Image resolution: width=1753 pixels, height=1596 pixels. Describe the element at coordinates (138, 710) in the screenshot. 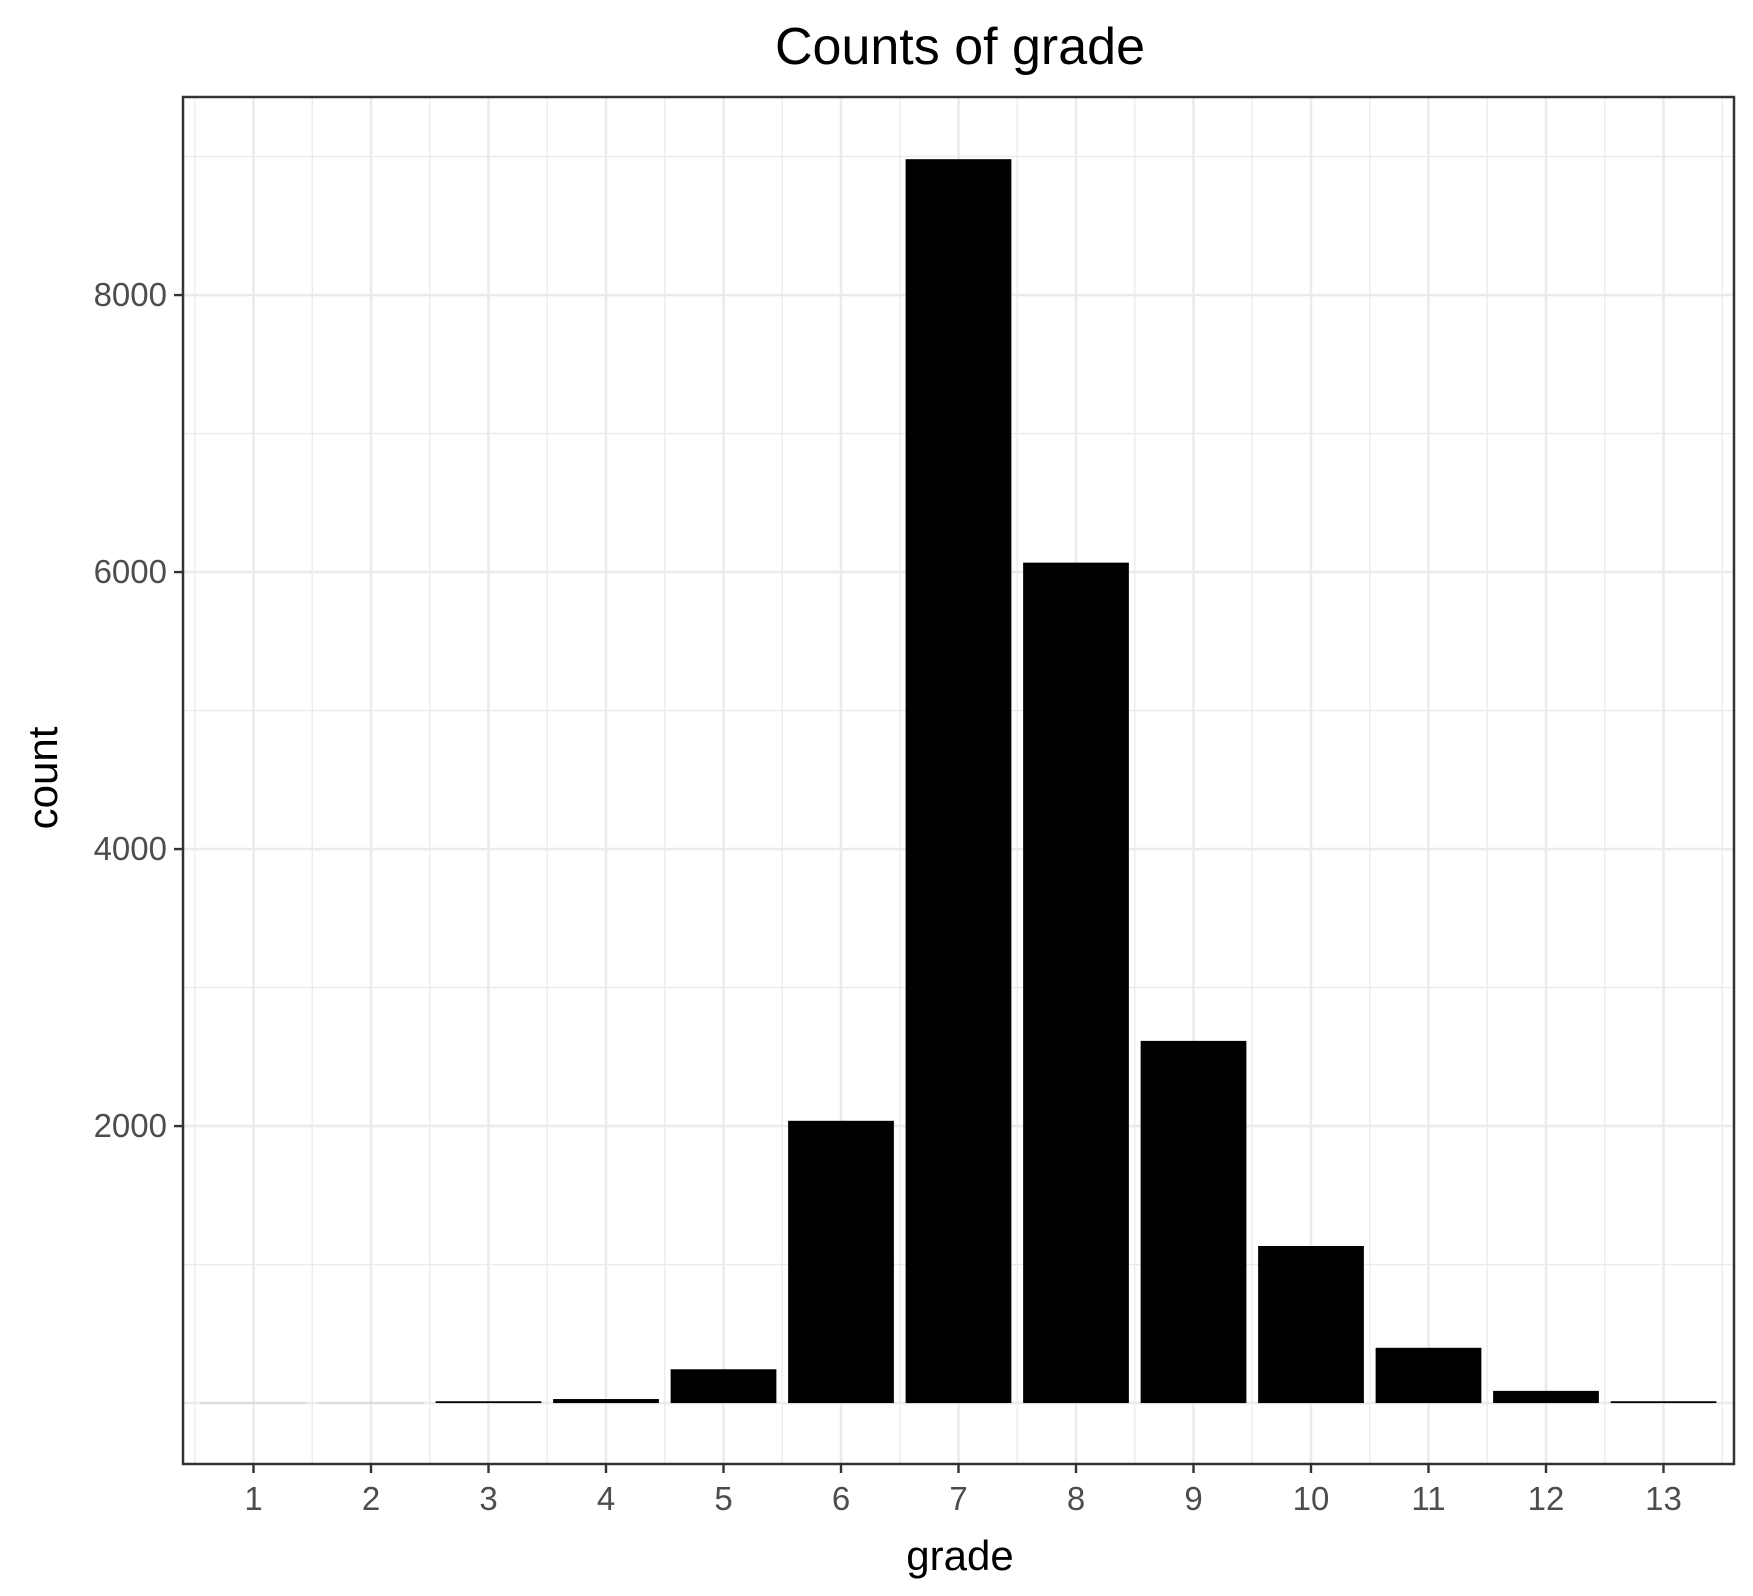

I see `y-axis: 2000 4000 6000 8000` at that location.